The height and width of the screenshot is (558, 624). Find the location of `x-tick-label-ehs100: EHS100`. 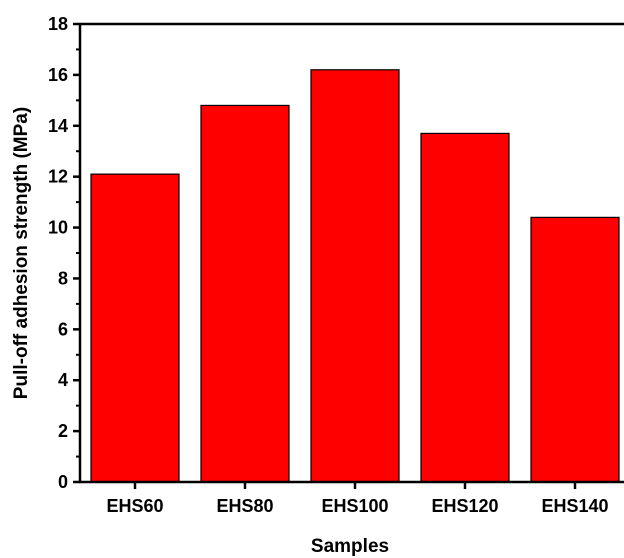

x-tick-label-ehs100: EHS100 is located at coordinates (354, 506).